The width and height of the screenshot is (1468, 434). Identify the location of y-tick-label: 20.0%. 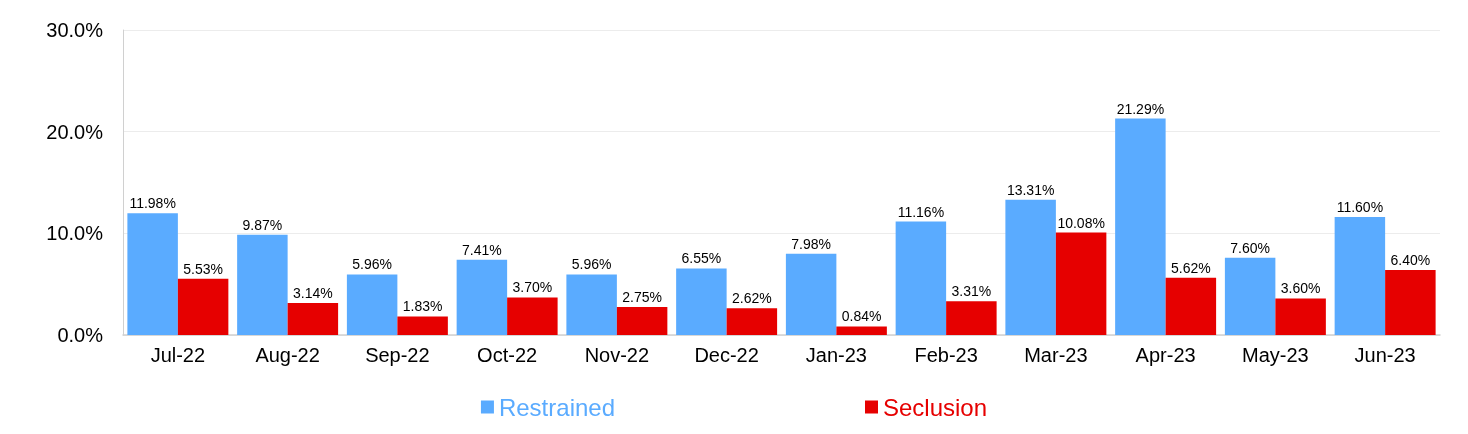
(75, 131).